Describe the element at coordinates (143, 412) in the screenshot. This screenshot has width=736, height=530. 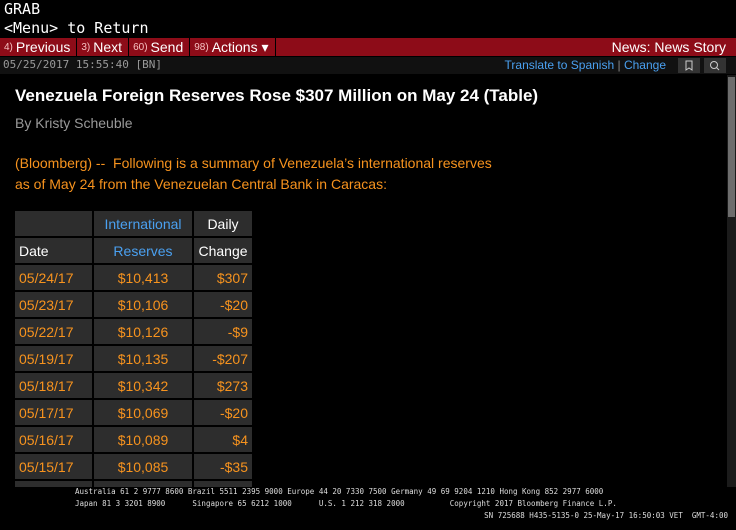
I see `table-cell: $10,069` at that location.